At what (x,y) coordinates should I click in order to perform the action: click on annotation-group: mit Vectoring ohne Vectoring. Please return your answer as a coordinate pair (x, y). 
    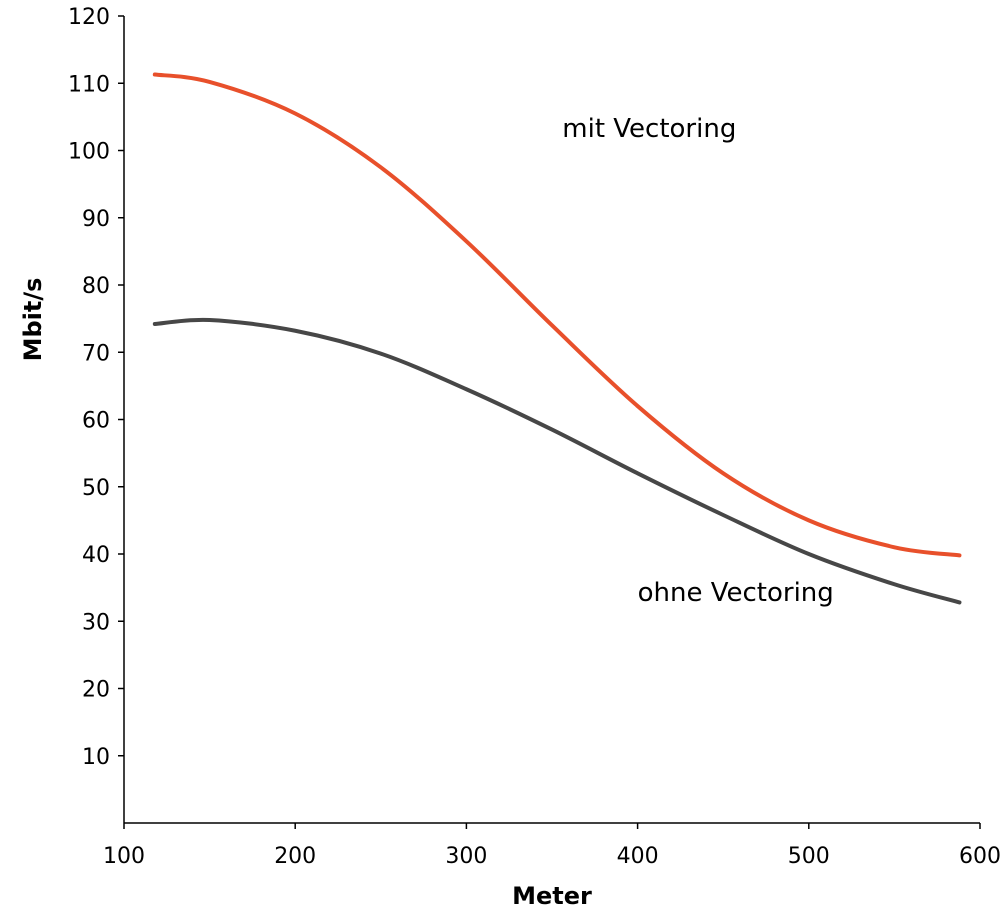
    Looking at the image, I should click on (698, 361).